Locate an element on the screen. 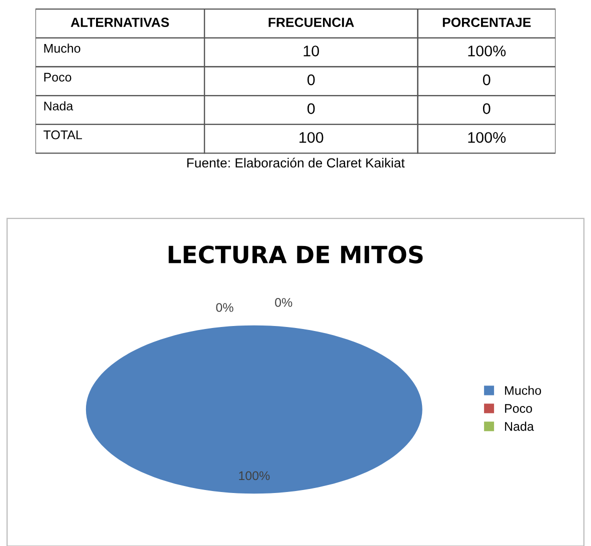  legend-label: Poco is located at coordinates (518, 408).